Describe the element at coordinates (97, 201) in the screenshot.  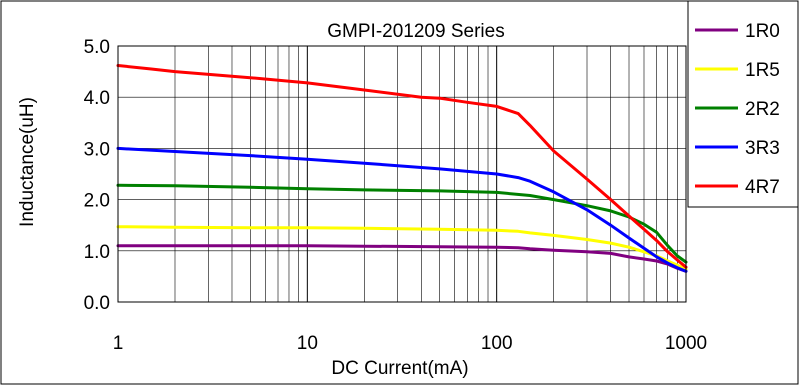
I see `y-tick-label: 2.0` at that location.